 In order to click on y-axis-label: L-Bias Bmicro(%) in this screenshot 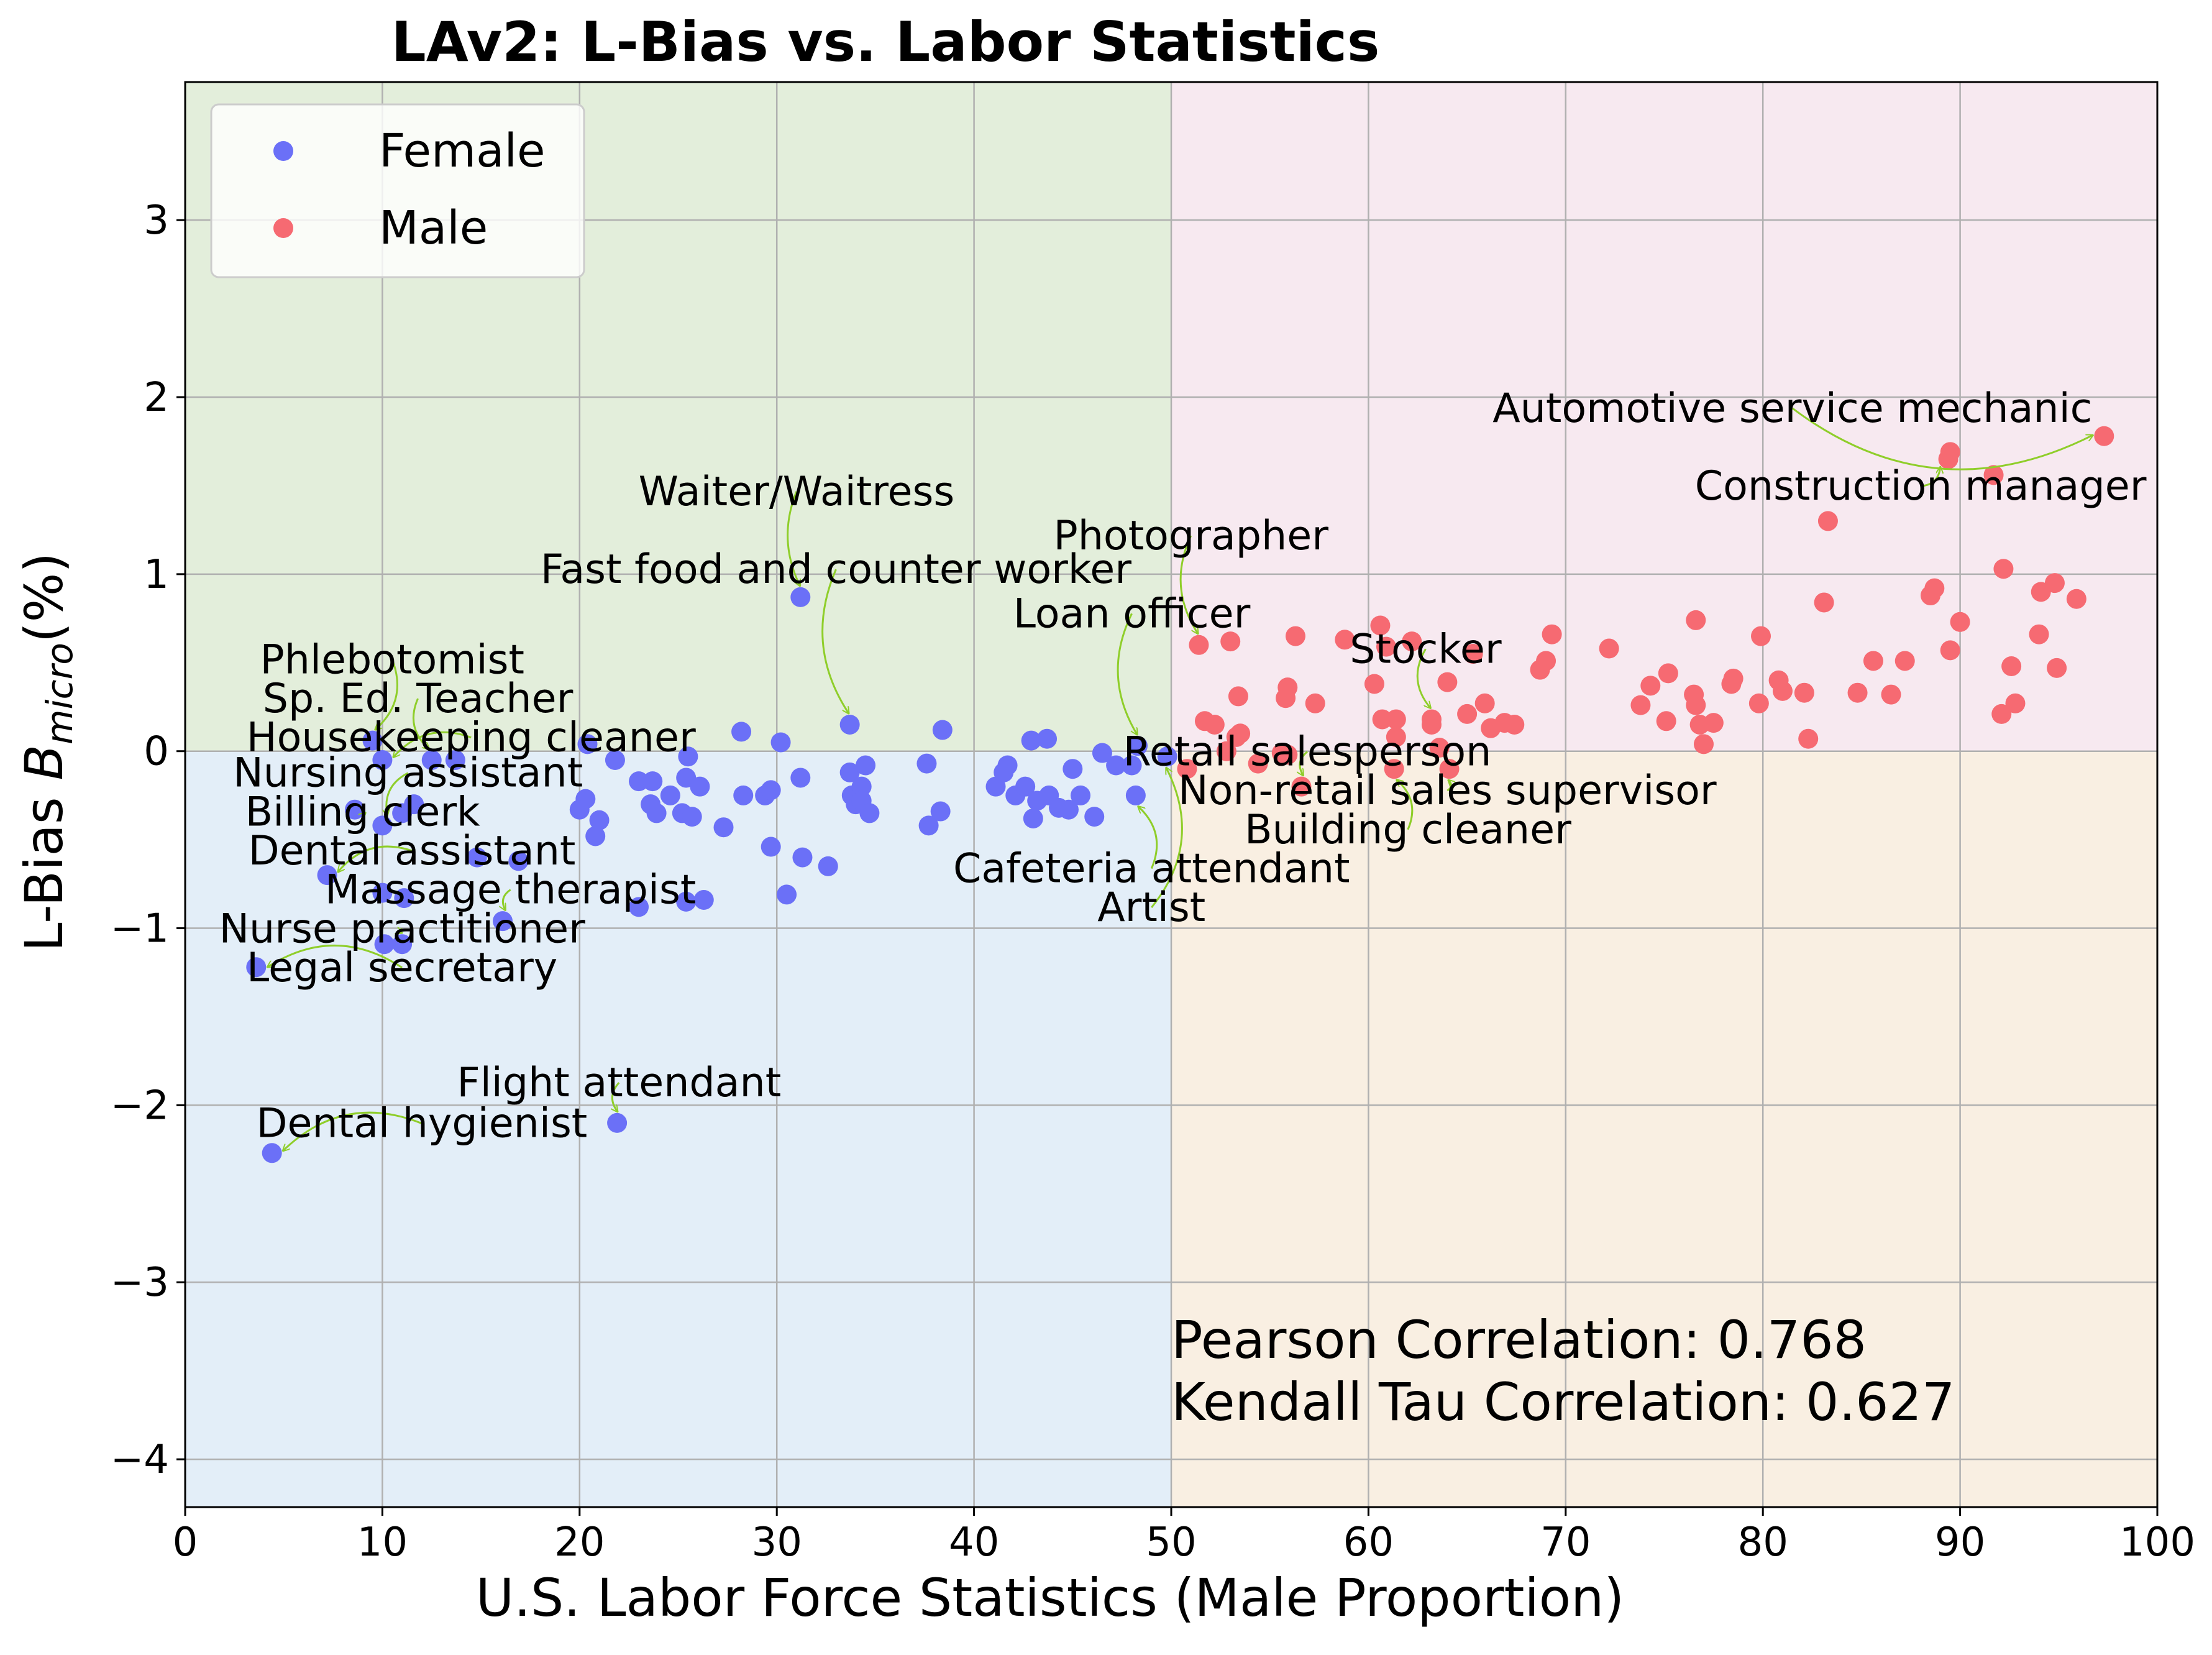, I will do `click(47, 751)`.